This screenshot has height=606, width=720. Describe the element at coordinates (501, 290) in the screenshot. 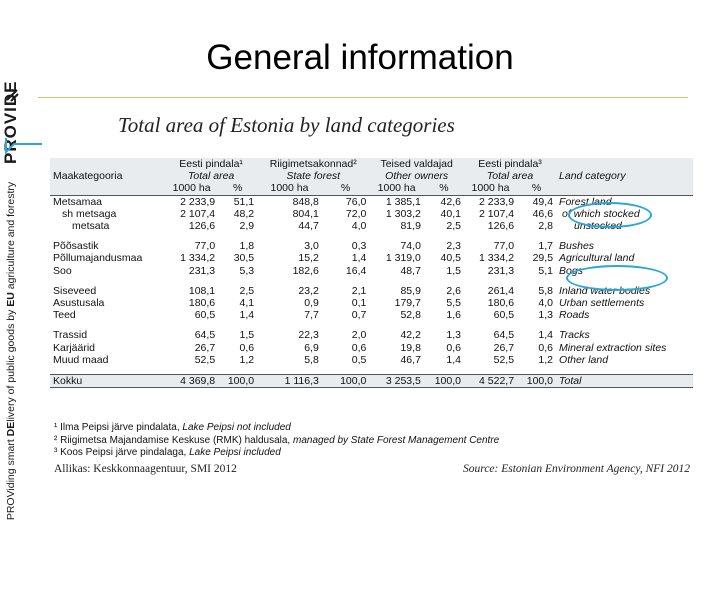

I see `value-cell: 261,4` at that location.